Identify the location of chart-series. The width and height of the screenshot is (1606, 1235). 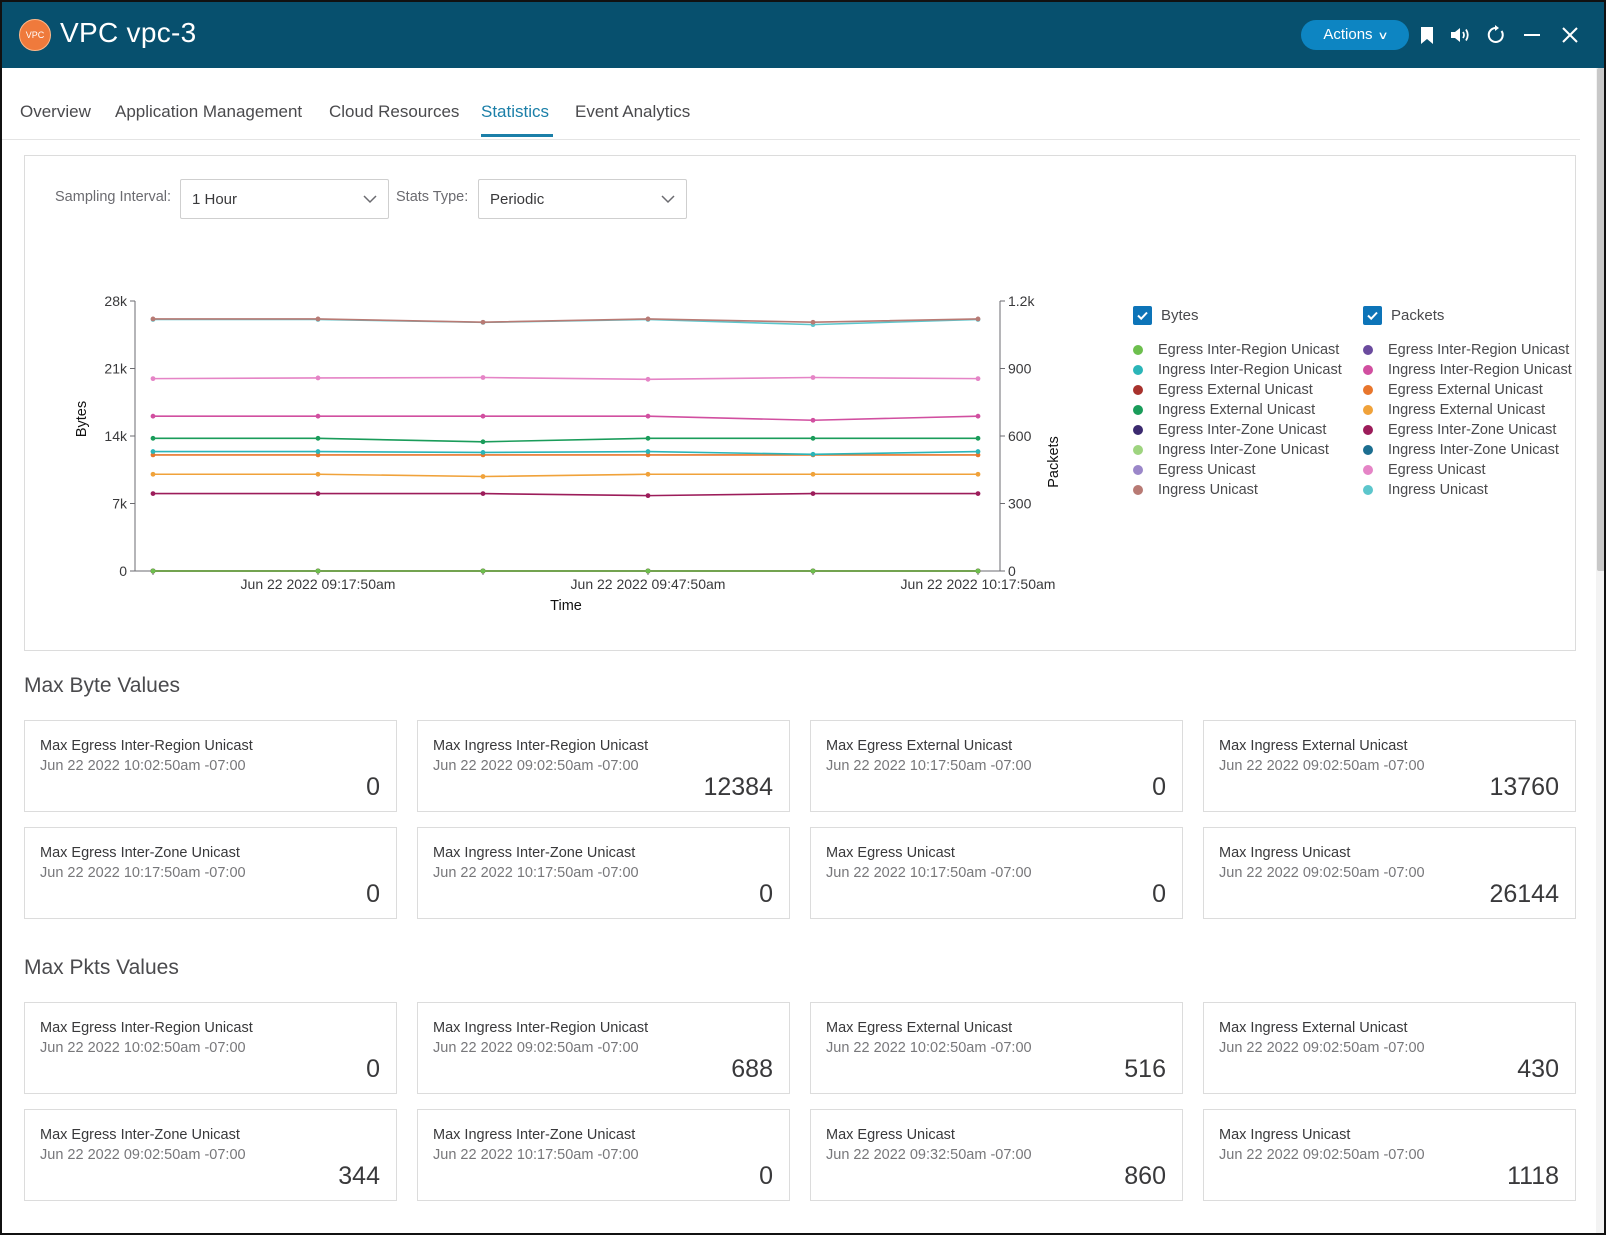
(565, 445).